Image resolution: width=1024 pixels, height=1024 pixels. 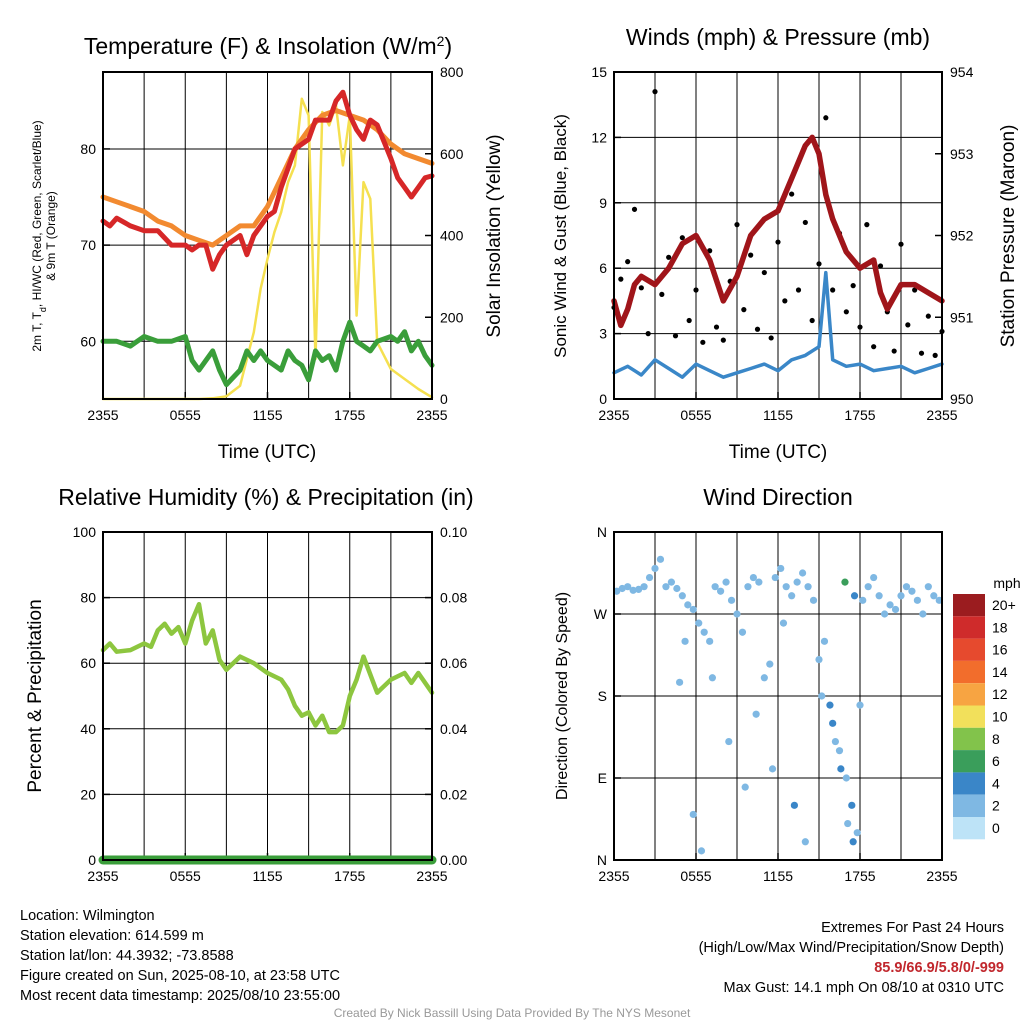 I want to click on y2-tick-label: 952, so click(x=962, y=236).